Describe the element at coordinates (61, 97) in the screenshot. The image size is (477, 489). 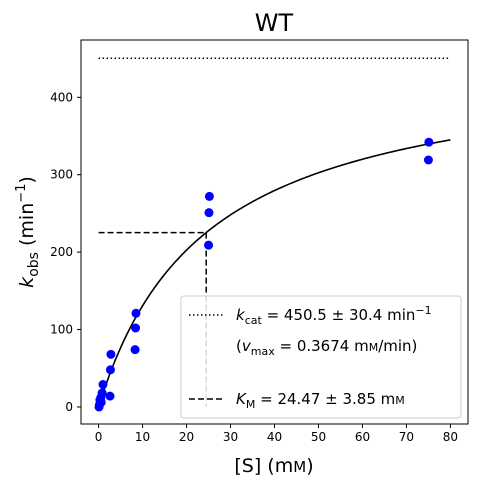
I see `y-tick-label: 400` at that location.